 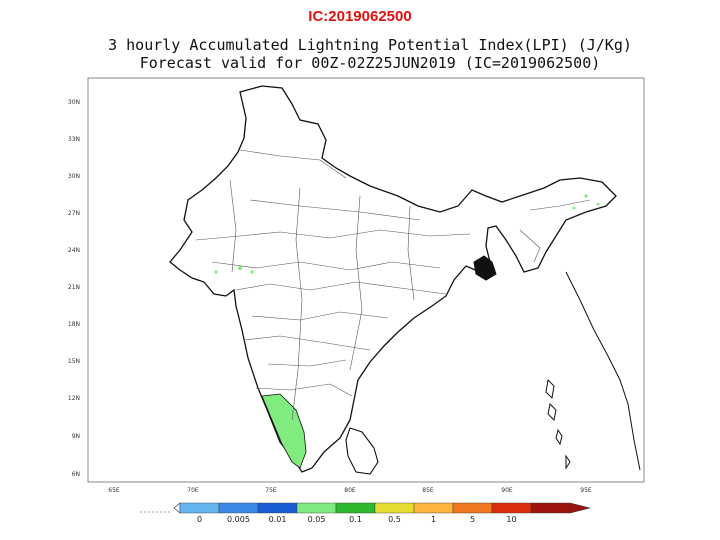 I want to click on lon-label: 95E, so click(x=586, y=490).